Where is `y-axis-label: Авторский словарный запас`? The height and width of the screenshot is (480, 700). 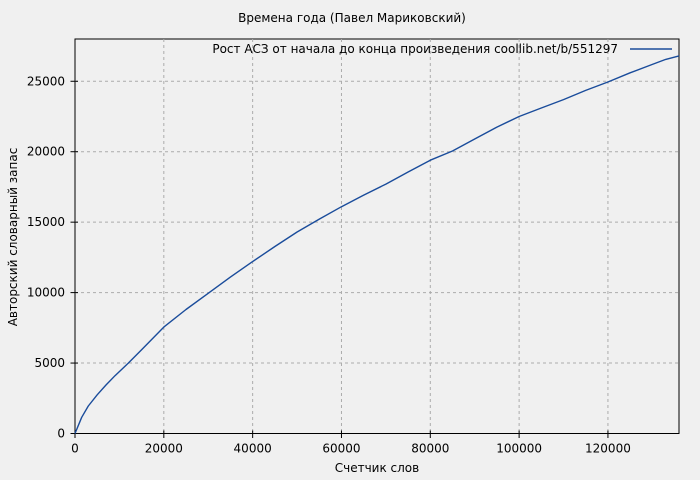 y-axis-label: Авторский словарный запас is located at coordinates (13, 237).